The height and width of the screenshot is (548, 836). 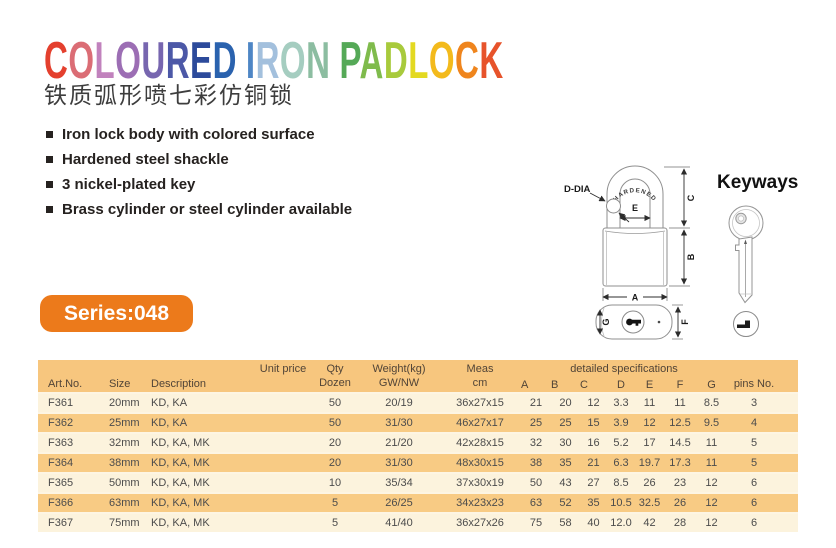 What do you see at coordinates (649, 443) in the screenshot?
I see `cell-spec-e: 17` at bounding box center [649, 443].